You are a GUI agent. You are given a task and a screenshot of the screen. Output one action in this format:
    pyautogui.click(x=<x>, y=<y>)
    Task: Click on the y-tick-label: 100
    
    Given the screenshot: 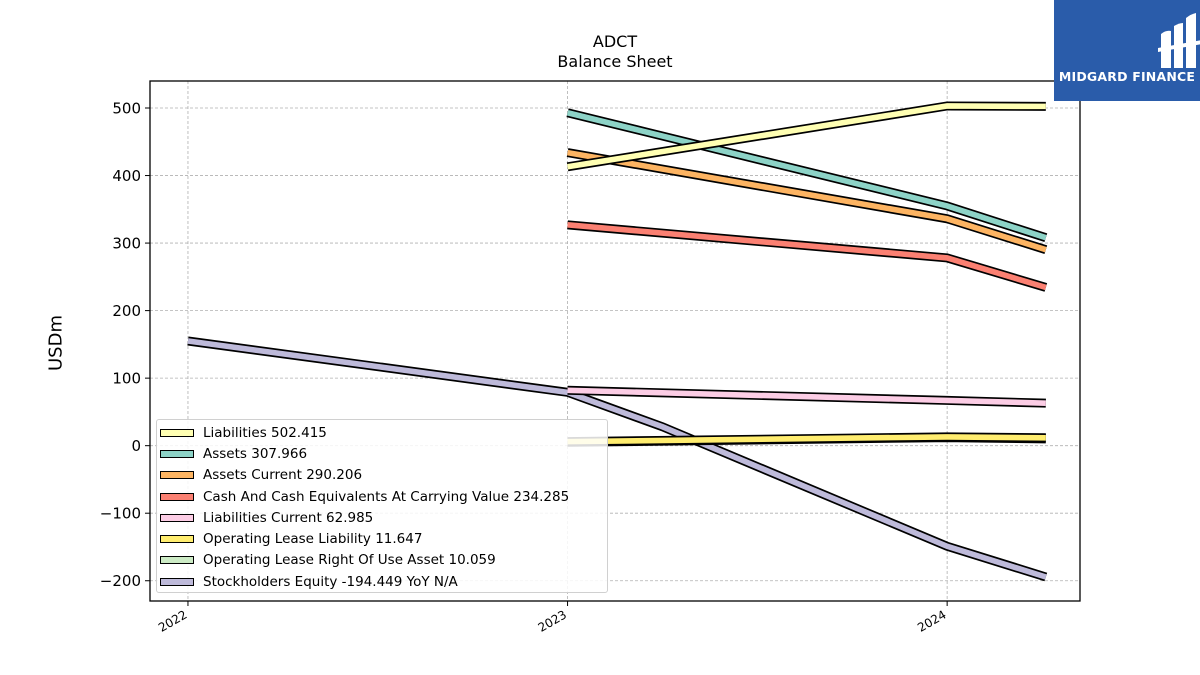 What is the action you would take?
    pyautogui.click(x=126, y=379)
    